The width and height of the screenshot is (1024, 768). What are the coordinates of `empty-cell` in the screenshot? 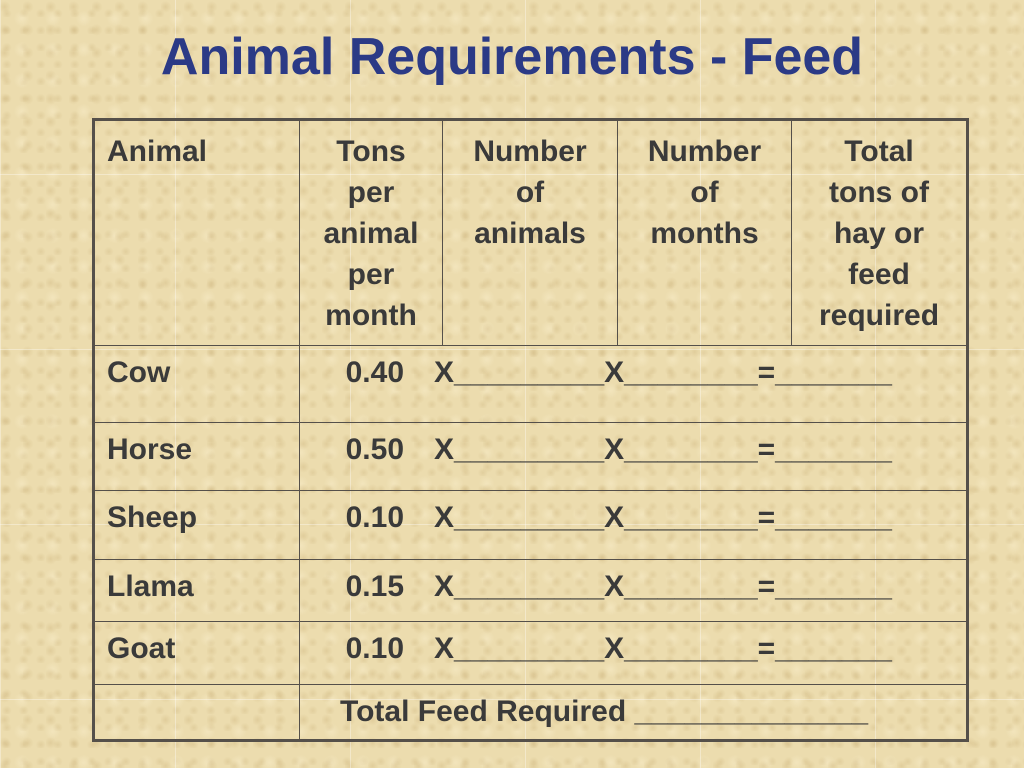 It's located at (196, 712).